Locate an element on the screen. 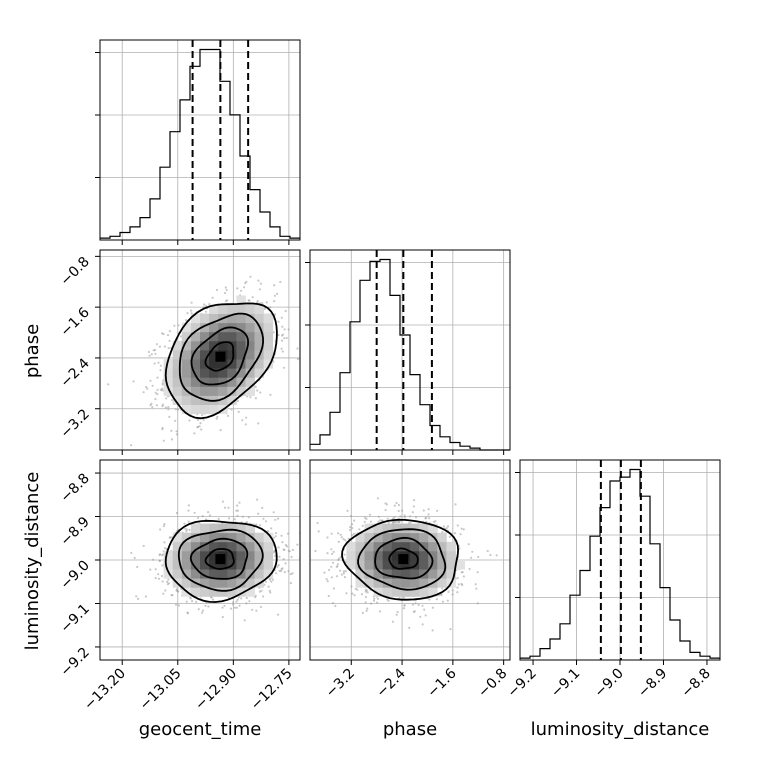 This screenshot has height=760, width=760. y-tick-label-phase: −1.6 is located at coordinates (74, 322).